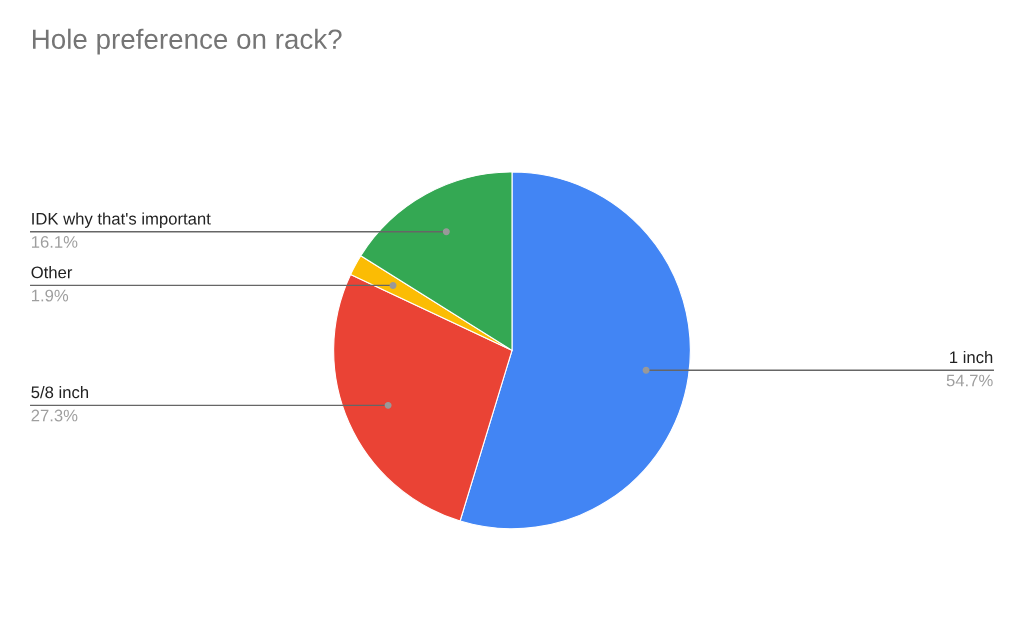 This screenshot has height=637, width=1024. What do you see at coordinates (60, 392) in the screenshot?
I see `slice-label: 5/8 inch` at bounding box center [60, 392].